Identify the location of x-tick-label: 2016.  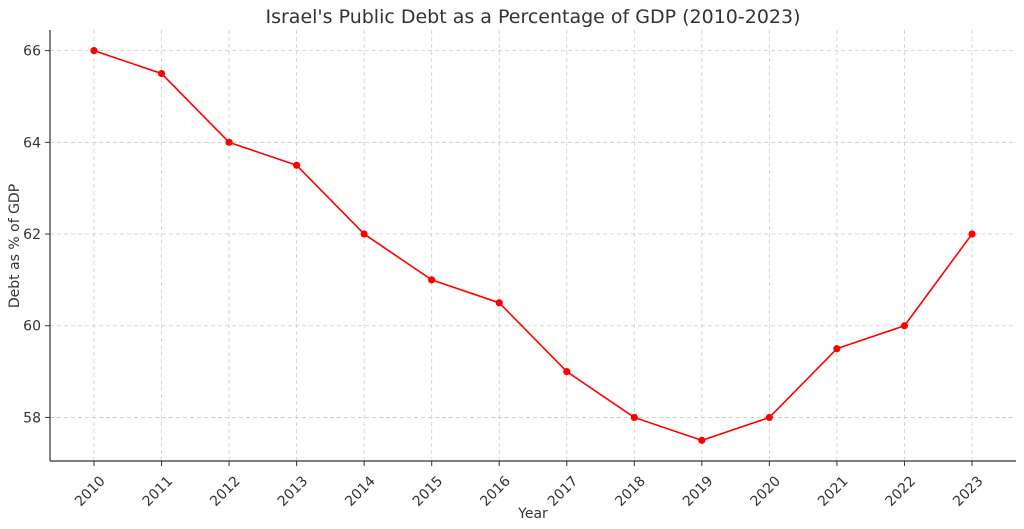
(495, 491).